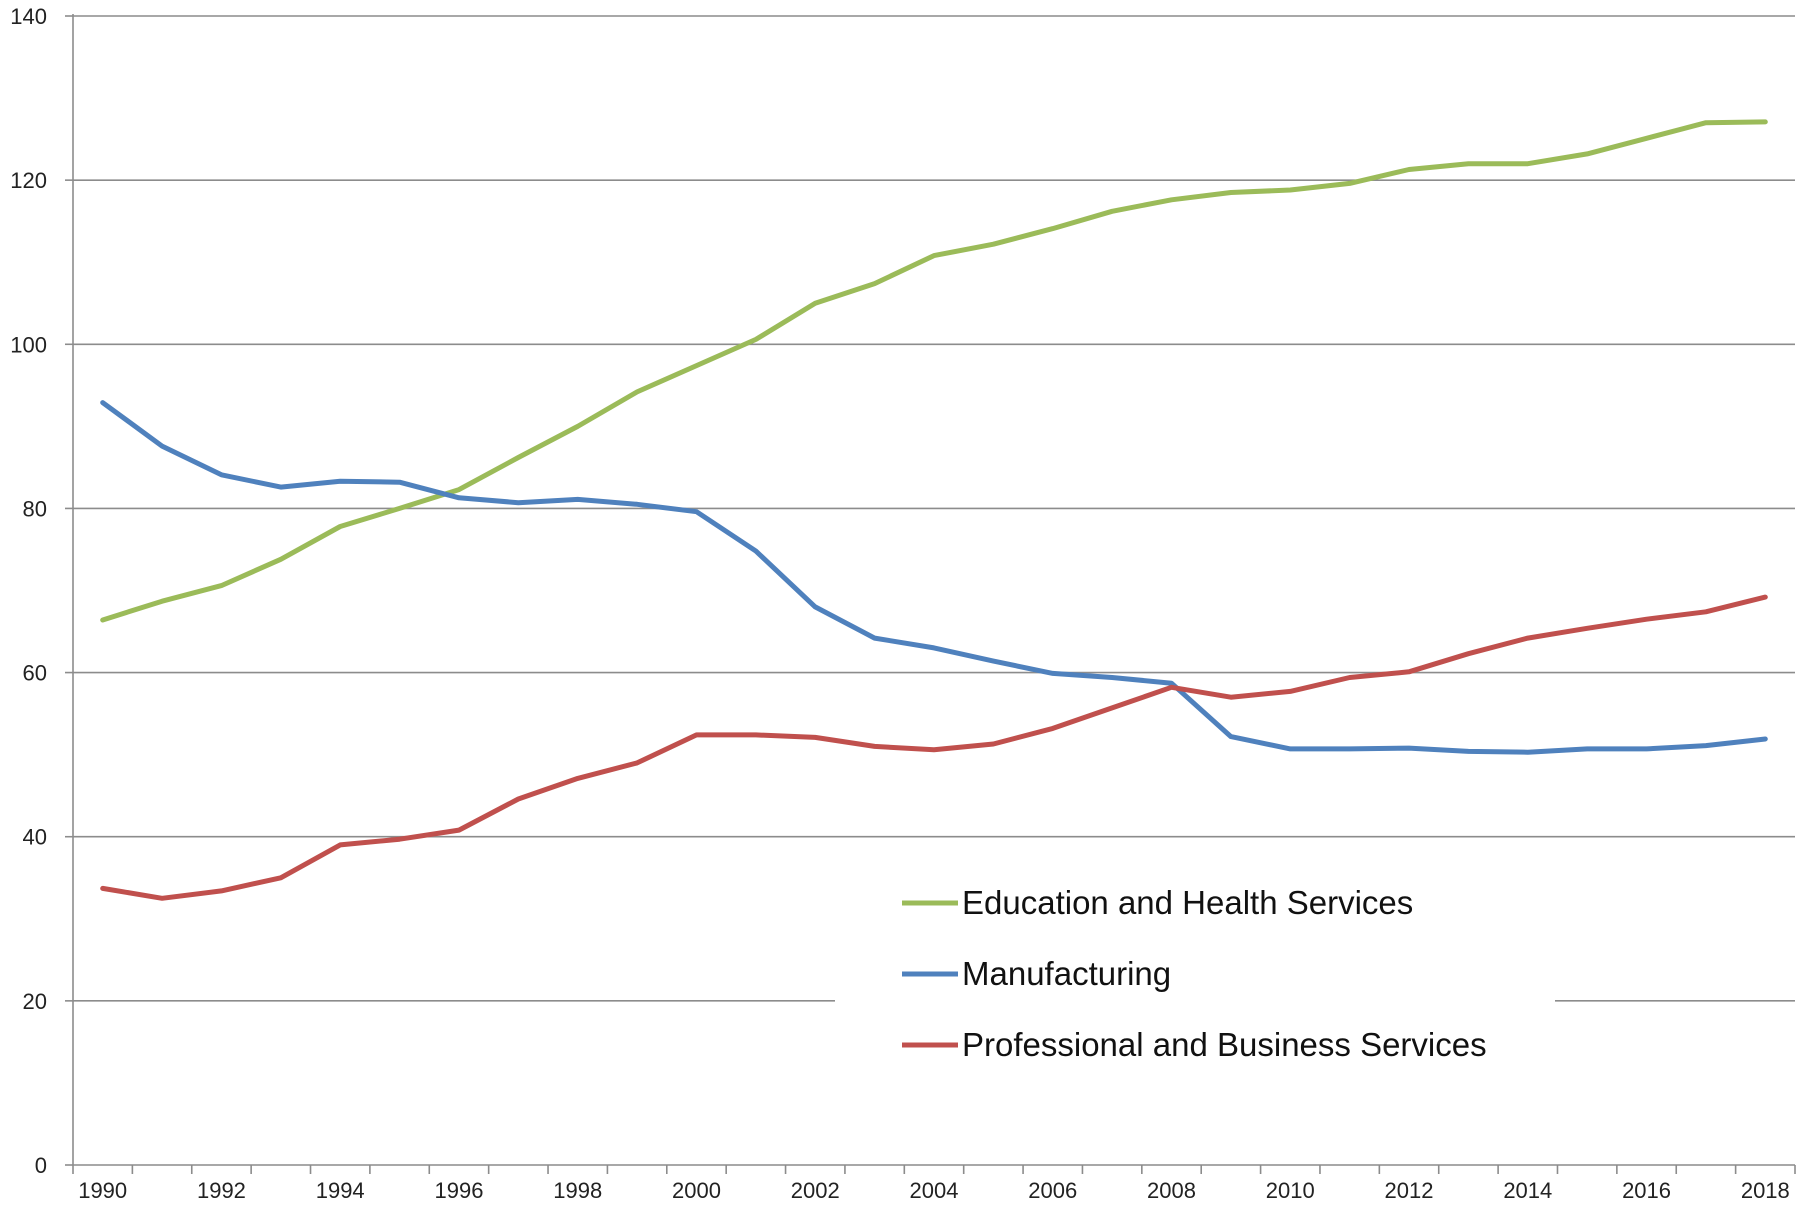 The height and width of the screenshot is (1211, 1805). Describe the element at coordinates (28, 344) in the screenshot. I see `y-tick-label-100: 100` at that location.